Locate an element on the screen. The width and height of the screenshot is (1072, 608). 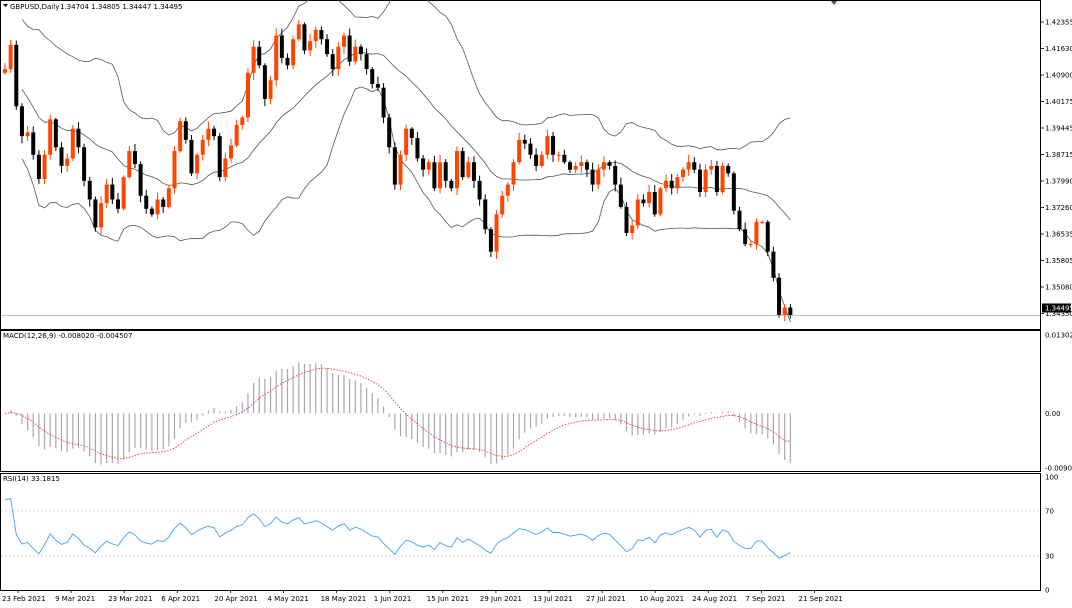
rsi-plot is located at coordinates (520, 528).